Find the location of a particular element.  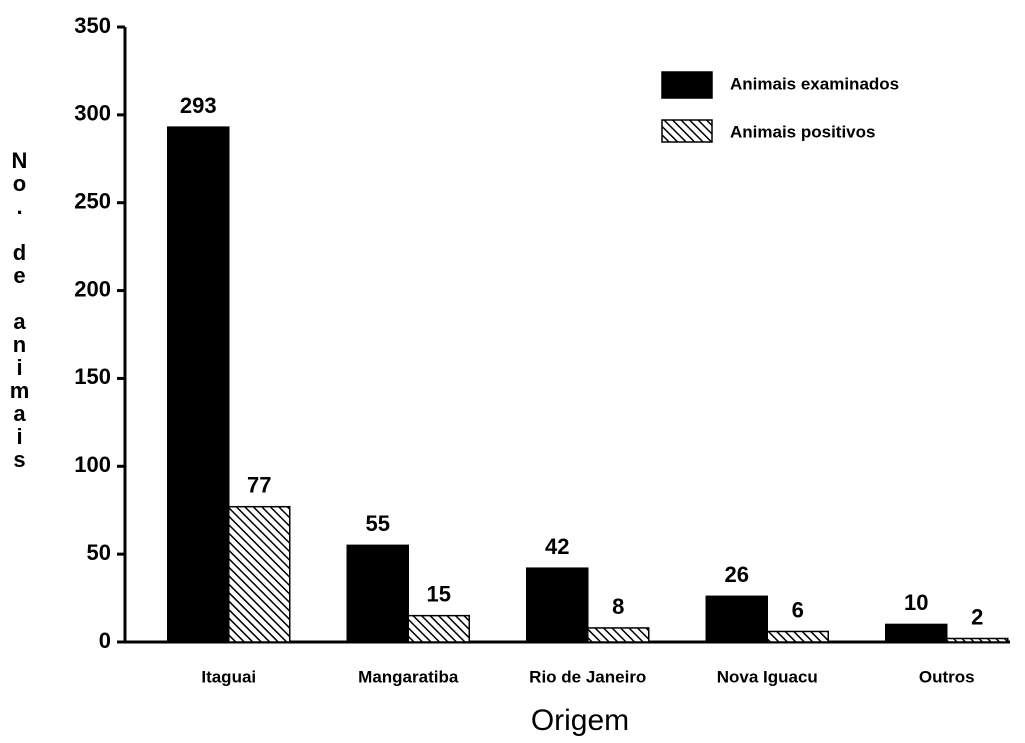

value-label: 8 is located at coordinates (618, 606).